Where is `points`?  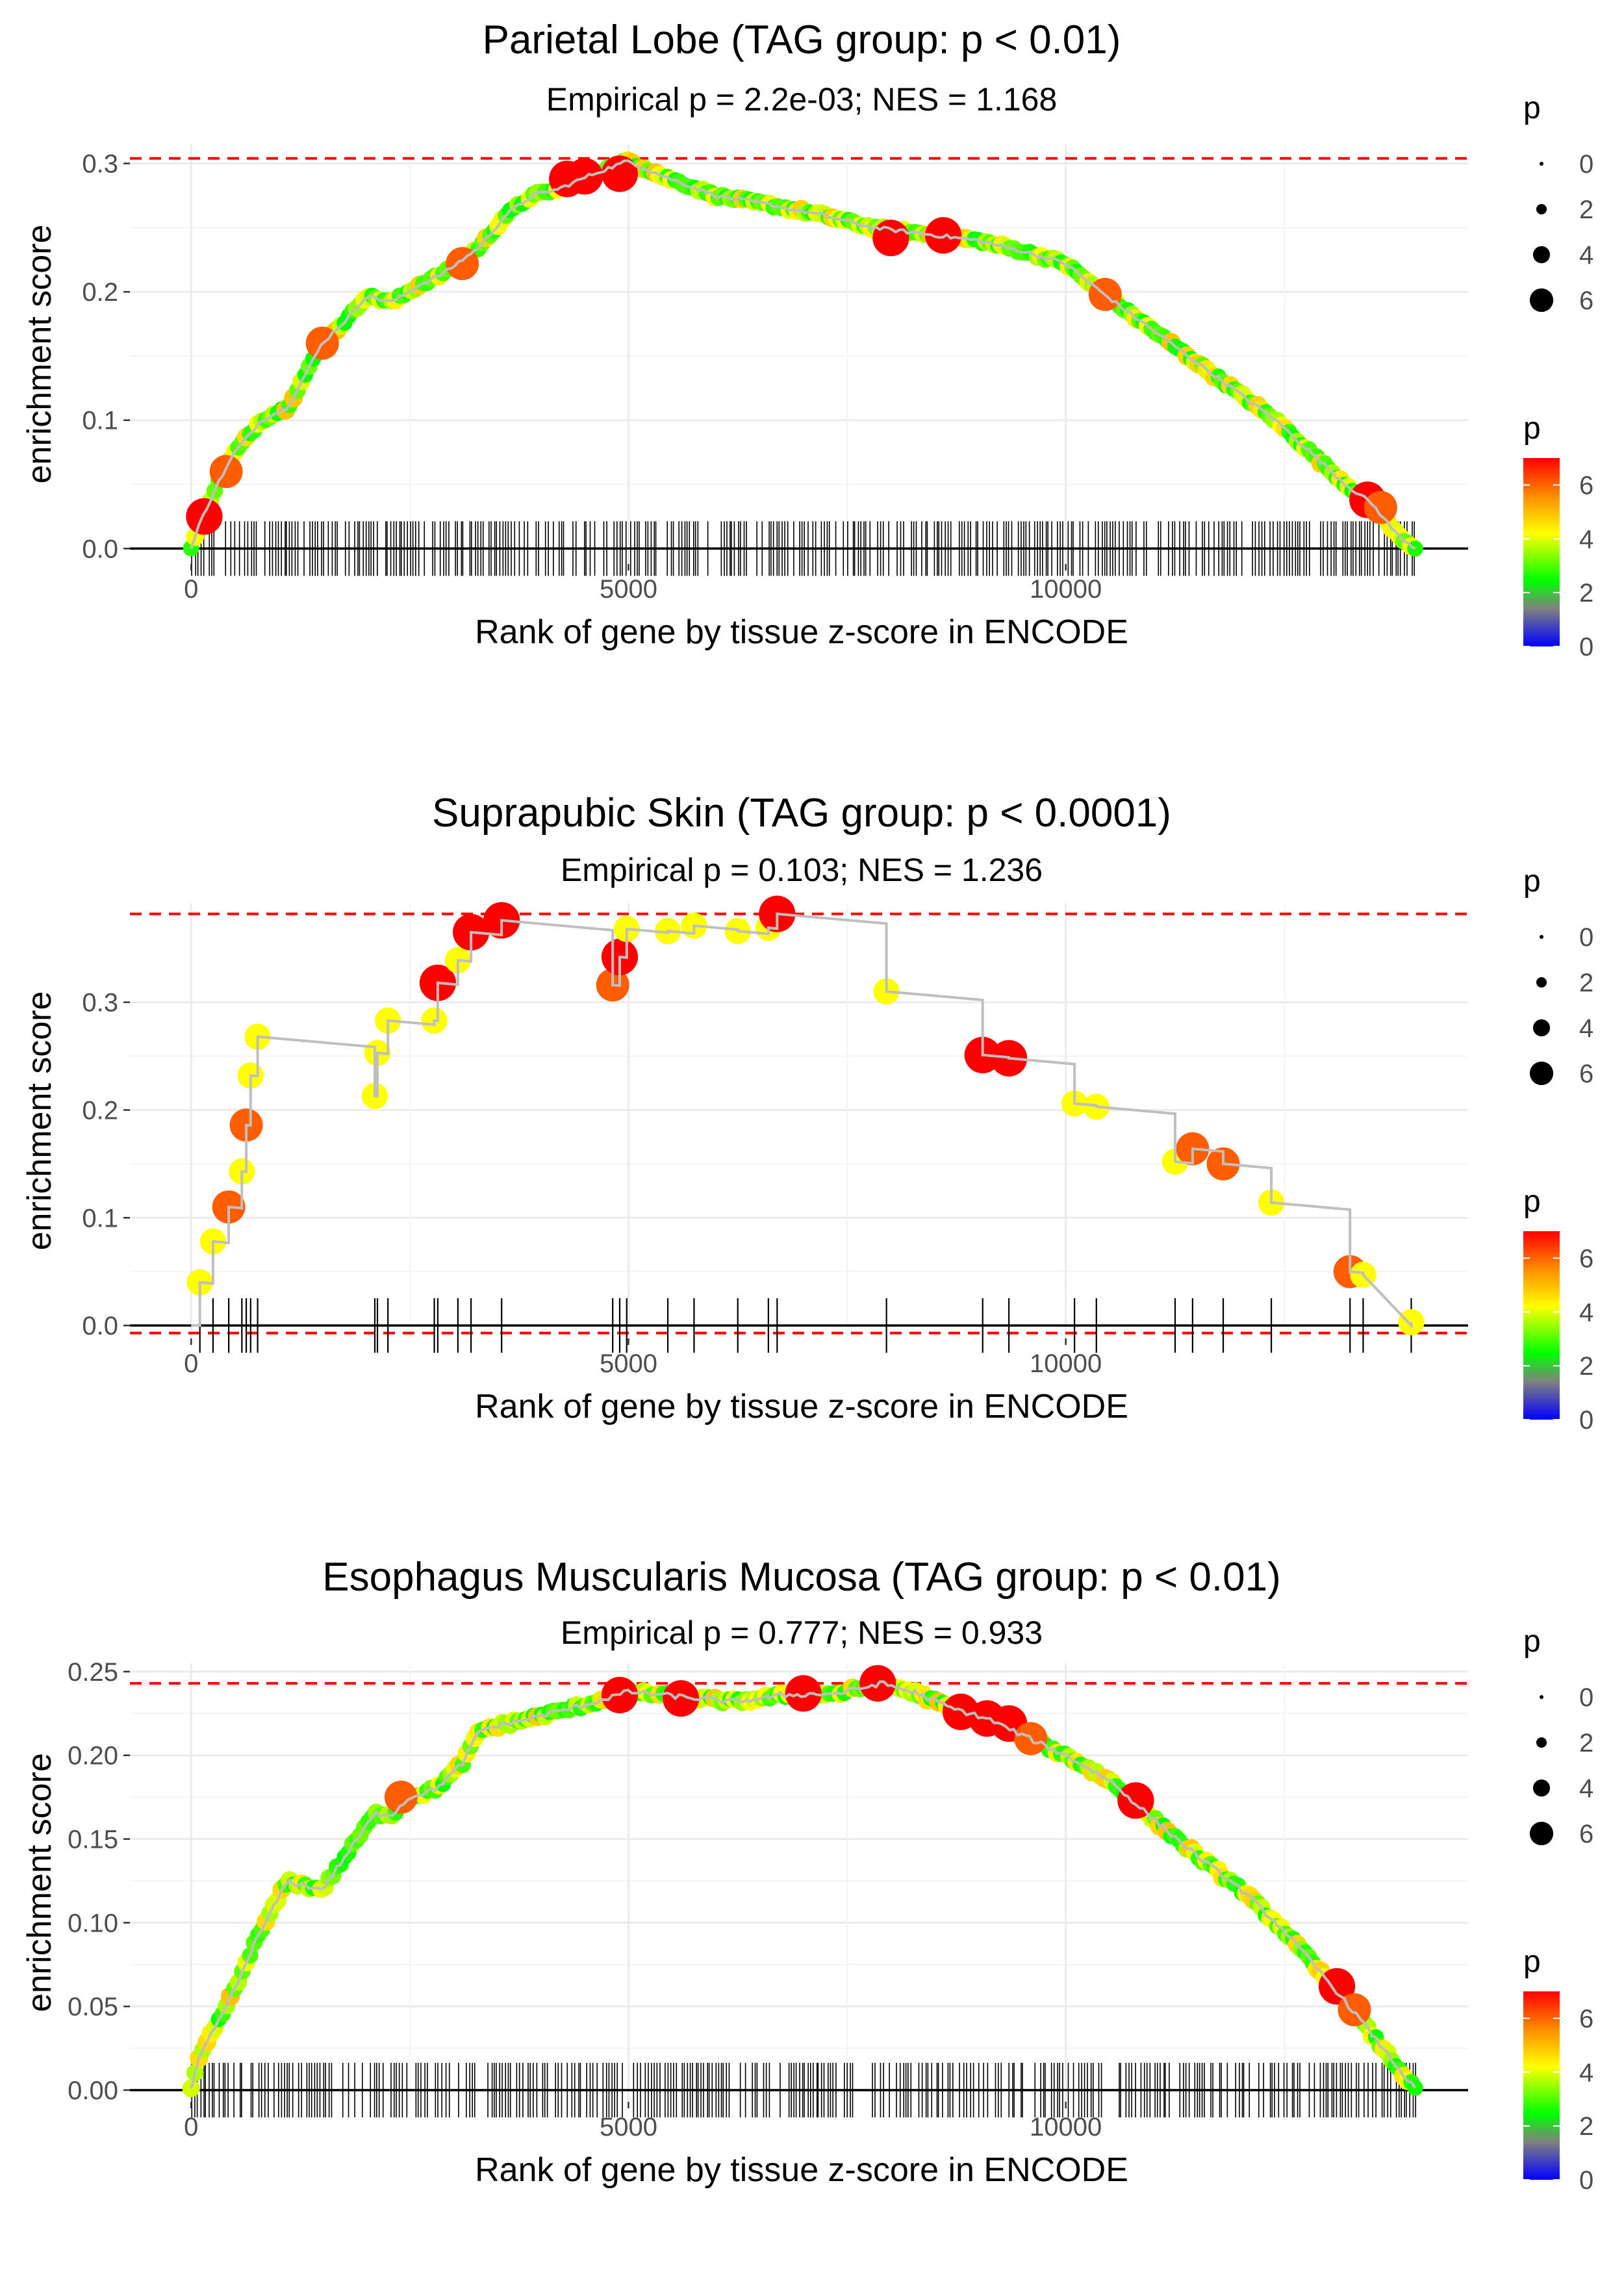
points is located at coordinates (805, 1115).